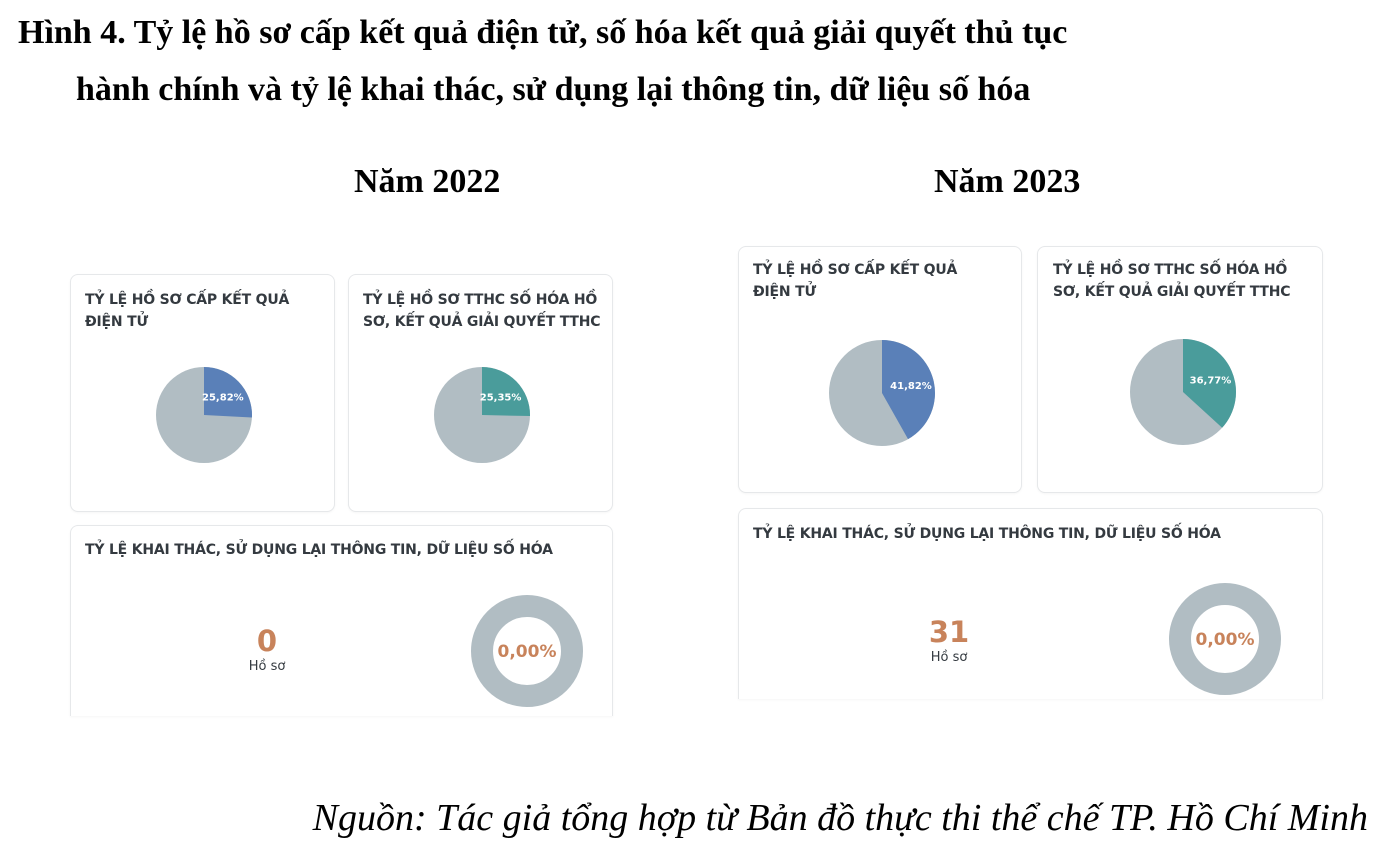  I want to click on year-2023-label: Năm 2023, so click(1007, 181).